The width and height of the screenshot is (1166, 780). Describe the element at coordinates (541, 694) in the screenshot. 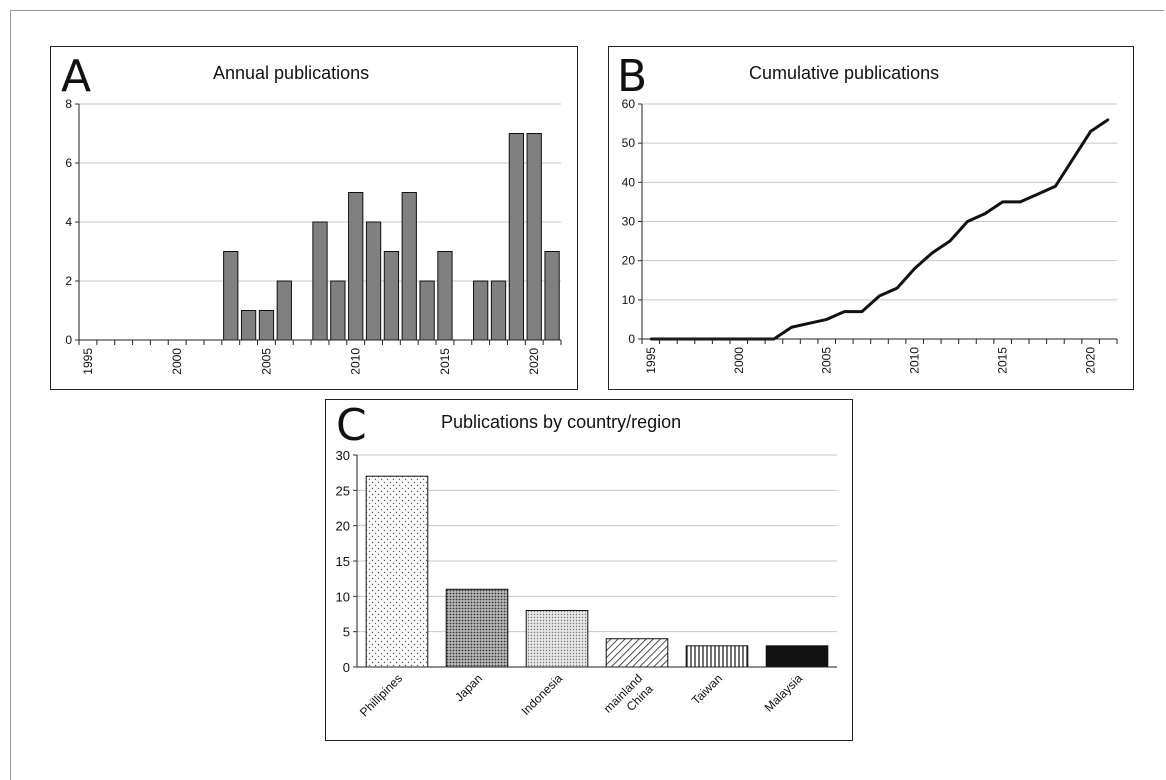

I see `x-tick-label: Indonesia` at that location.